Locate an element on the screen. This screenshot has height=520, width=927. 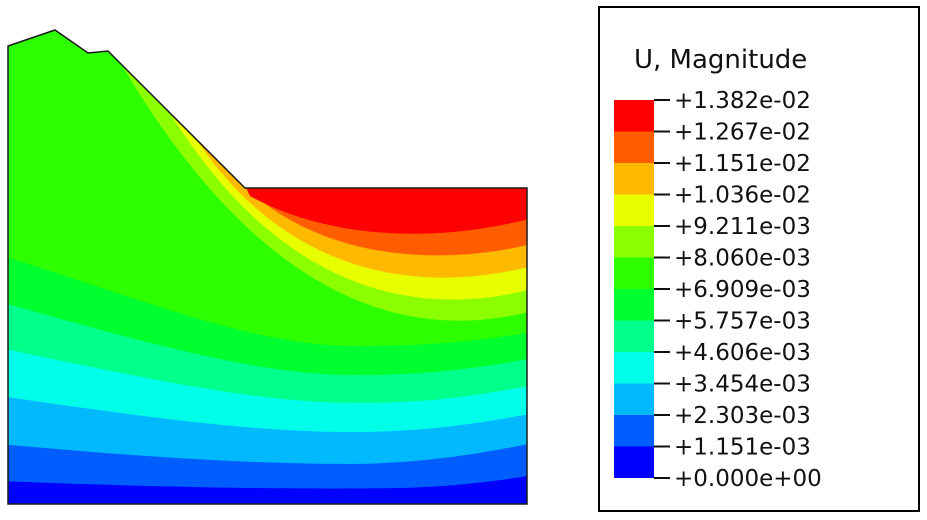
legend-value-label: +1.382e-02 is located at coordinates (742, 101).